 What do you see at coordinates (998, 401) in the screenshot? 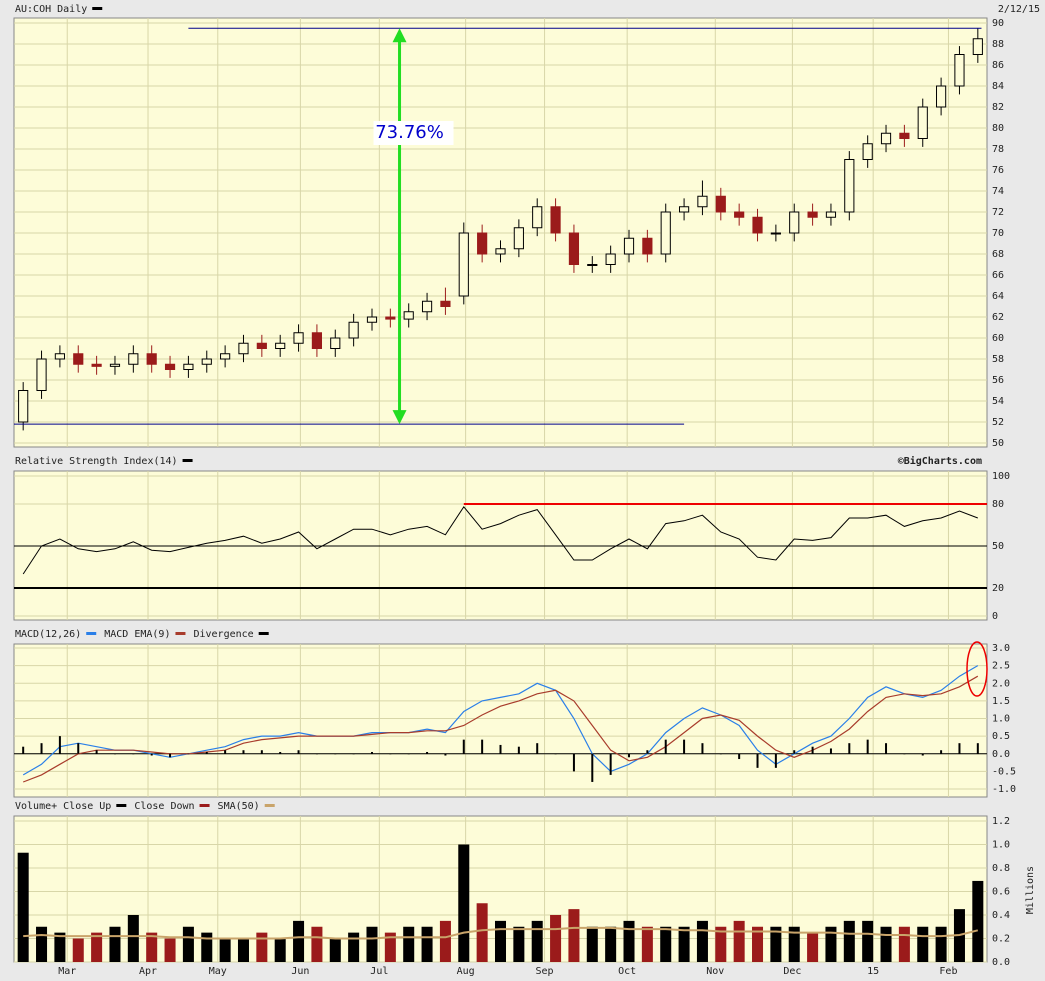
I see `y-tick-label: 54` at bounding box center [998, 401].